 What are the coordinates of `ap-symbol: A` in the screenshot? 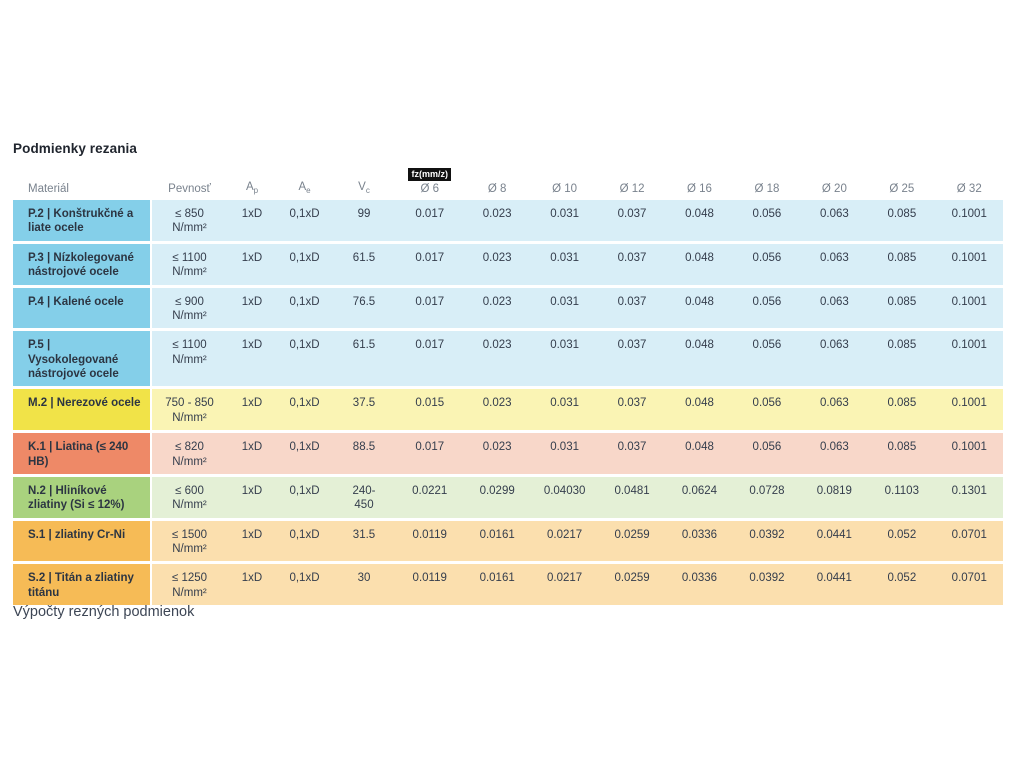 It's located at (249, 187).